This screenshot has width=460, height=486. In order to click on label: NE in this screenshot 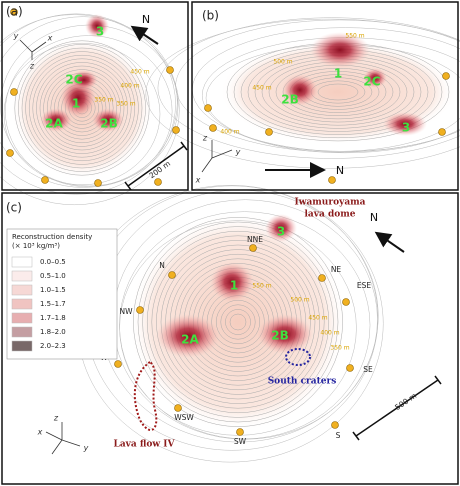, I will do `click(336, 269)`.